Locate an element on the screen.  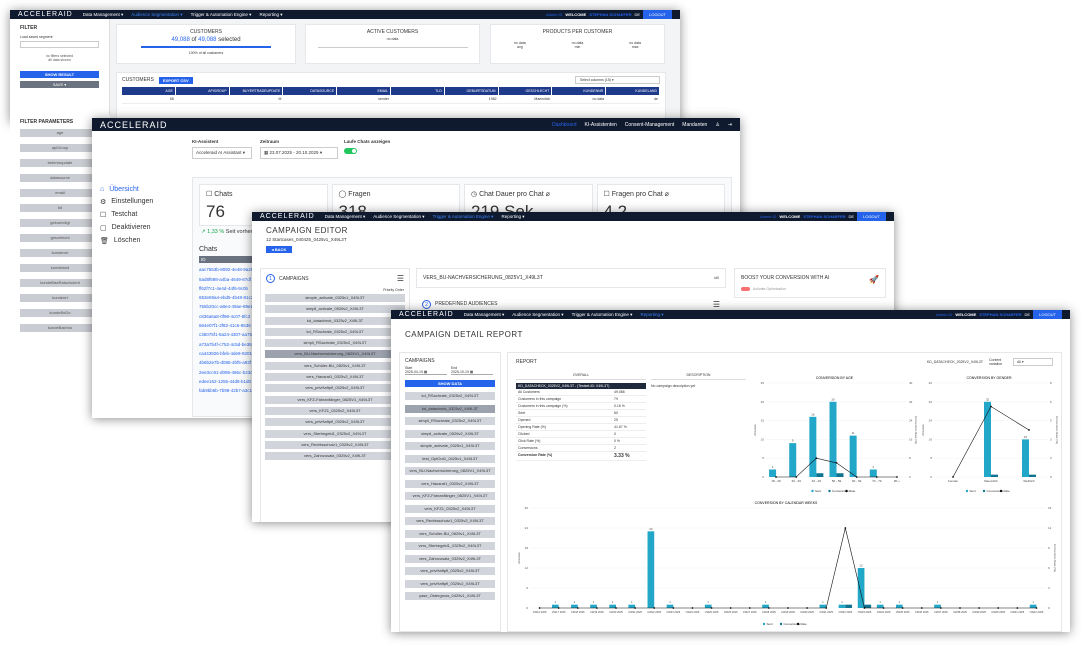
nav-item: Trigger & Automation Engine ▾ is located at coordinates (602, 314).